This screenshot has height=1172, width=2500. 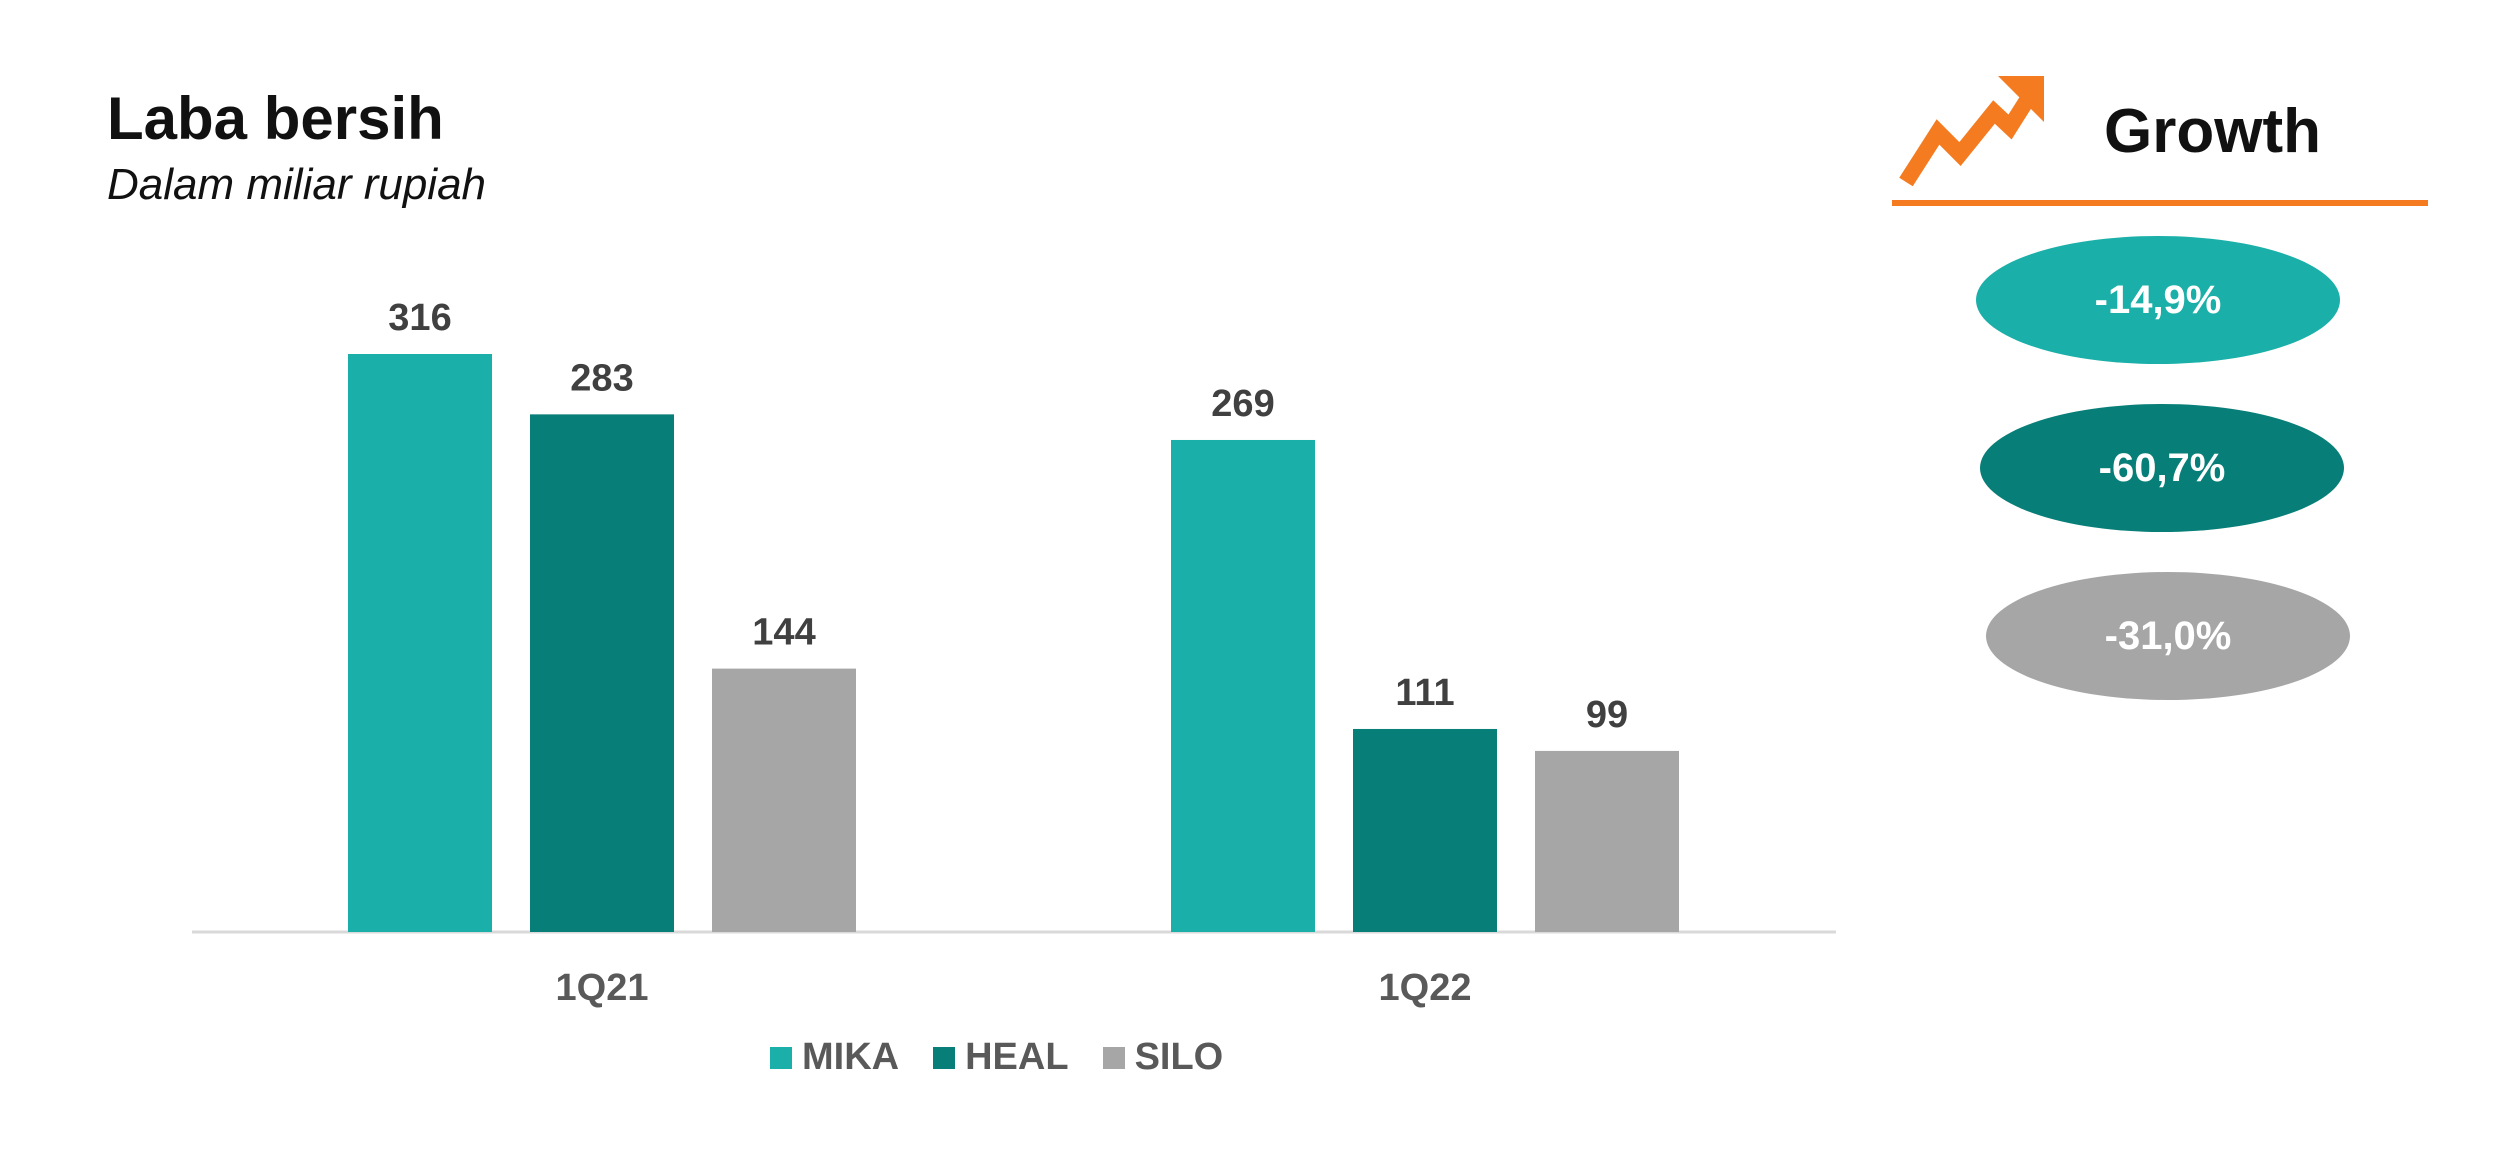 What do you see at coordinates (602, 988) in the screenshot?
I see `x-tick-label: 1Q21` at bounding box center [602, 988].